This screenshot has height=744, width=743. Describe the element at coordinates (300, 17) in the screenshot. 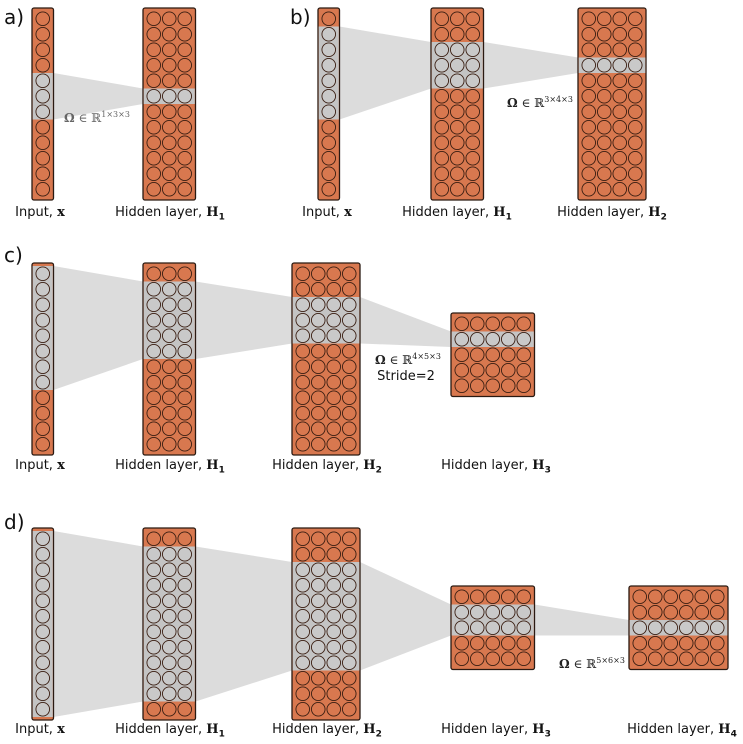

I see `panel-b-letter: b)` at that location.